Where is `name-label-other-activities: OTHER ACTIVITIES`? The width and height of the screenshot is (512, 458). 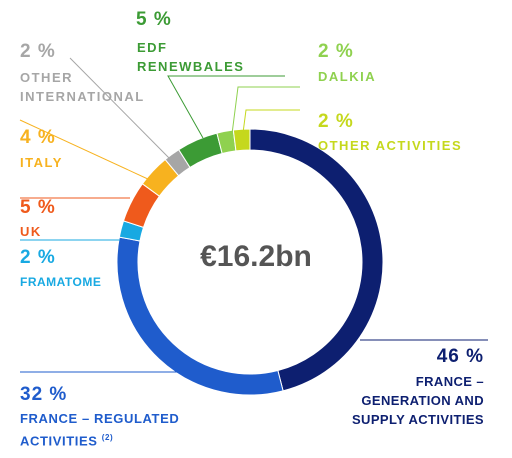 name-label-other-activities: OTHER ACTIVITIES is located at coordinates (390, 145).